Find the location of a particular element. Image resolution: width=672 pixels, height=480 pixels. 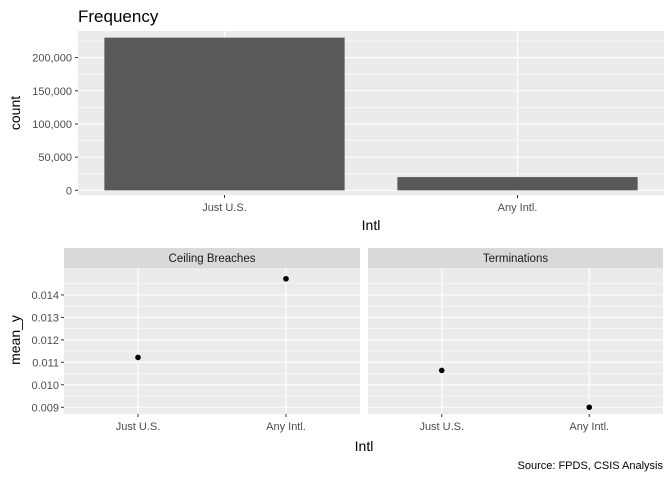

y-tick-label: 50,000 is located at coordinates (55, 158).